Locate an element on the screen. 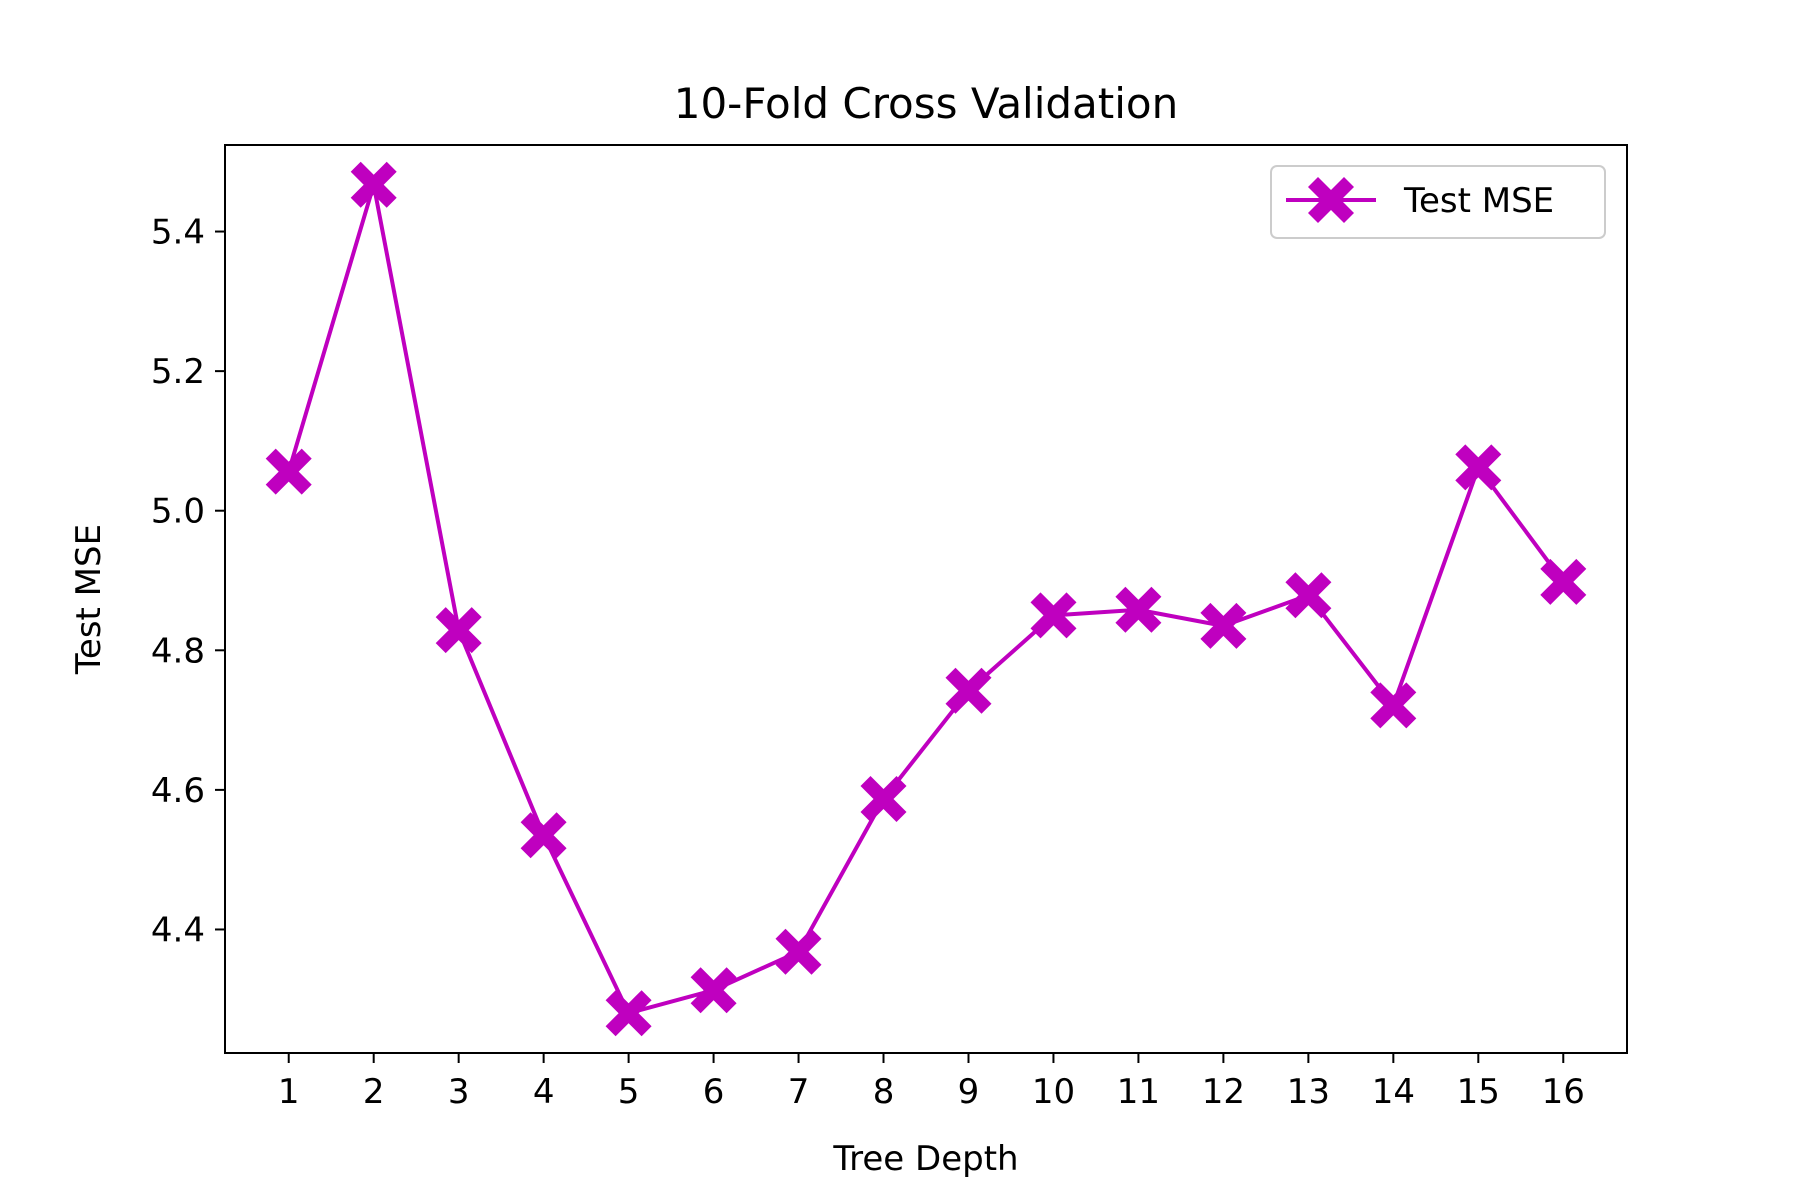 The height and width of the screenshot is (1200, 1800). x-tick-label: 1 is located at coordinates (289, 1092).